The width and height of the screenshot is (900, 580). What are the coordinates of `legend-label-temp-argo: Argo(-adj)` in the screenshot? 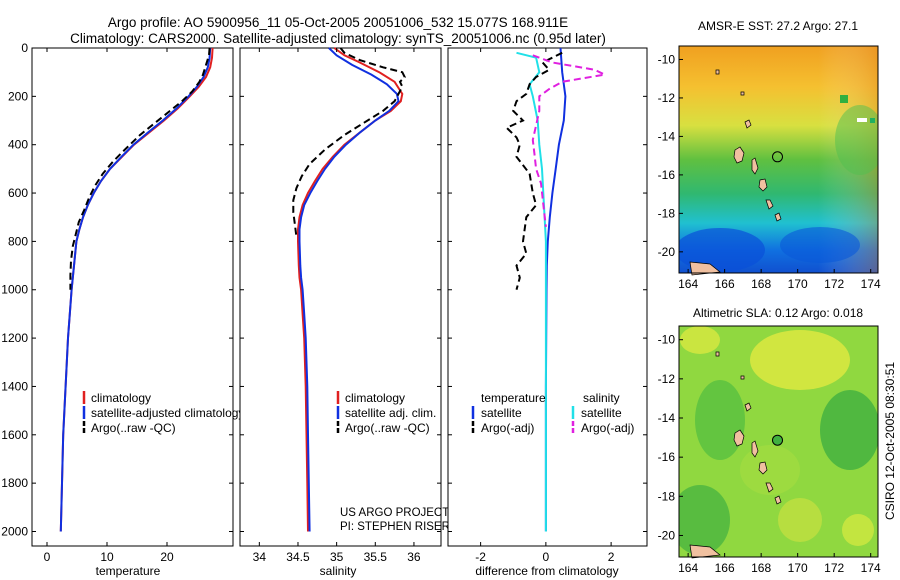 It's located at (507, 428).